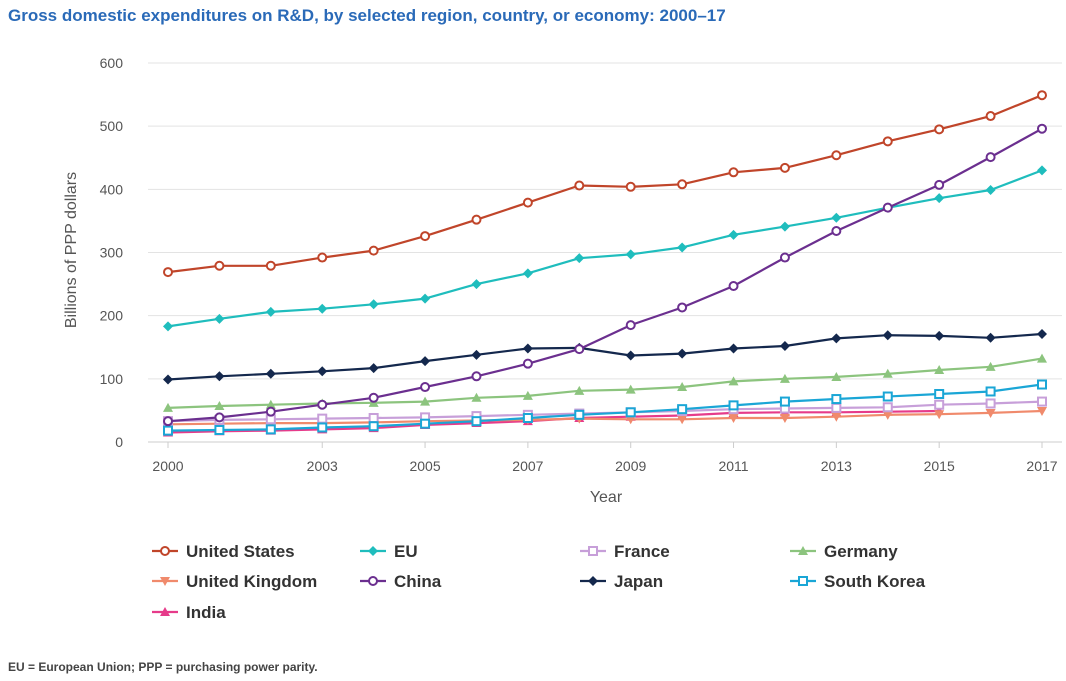  Describe the element at coordinates (234, 581) in the screenshot. I see `legend-item-united-kingdom: United Kingdom` at that location.